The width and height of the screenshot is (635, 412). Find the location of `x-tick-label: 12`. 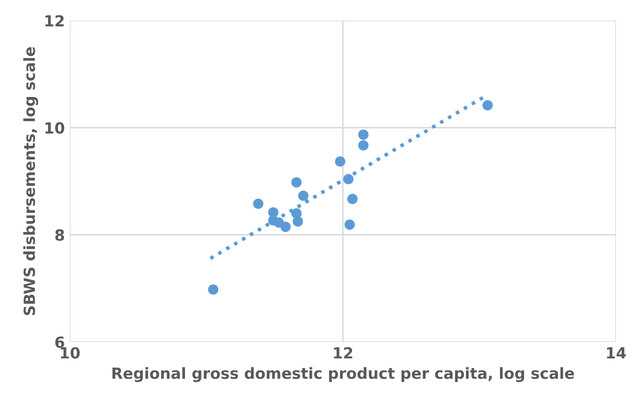

x-tick-label: 12 is located at coordinates (343, 352).